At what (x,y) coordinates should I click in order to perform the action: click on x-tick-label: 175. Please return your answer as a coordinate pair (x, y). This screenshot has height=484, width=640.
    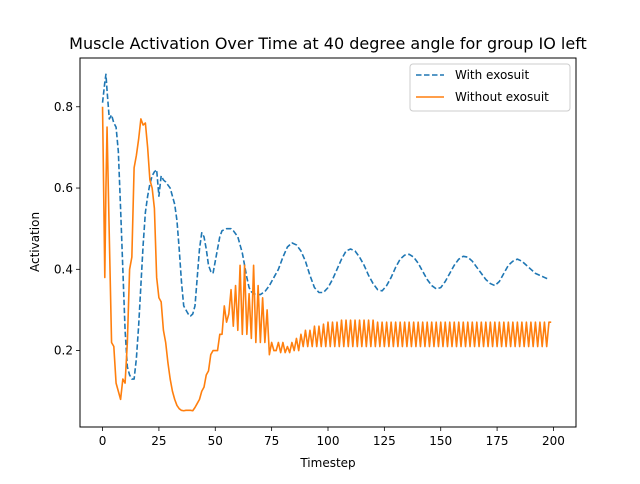
    Looking at the image, I should click on (497, 441).